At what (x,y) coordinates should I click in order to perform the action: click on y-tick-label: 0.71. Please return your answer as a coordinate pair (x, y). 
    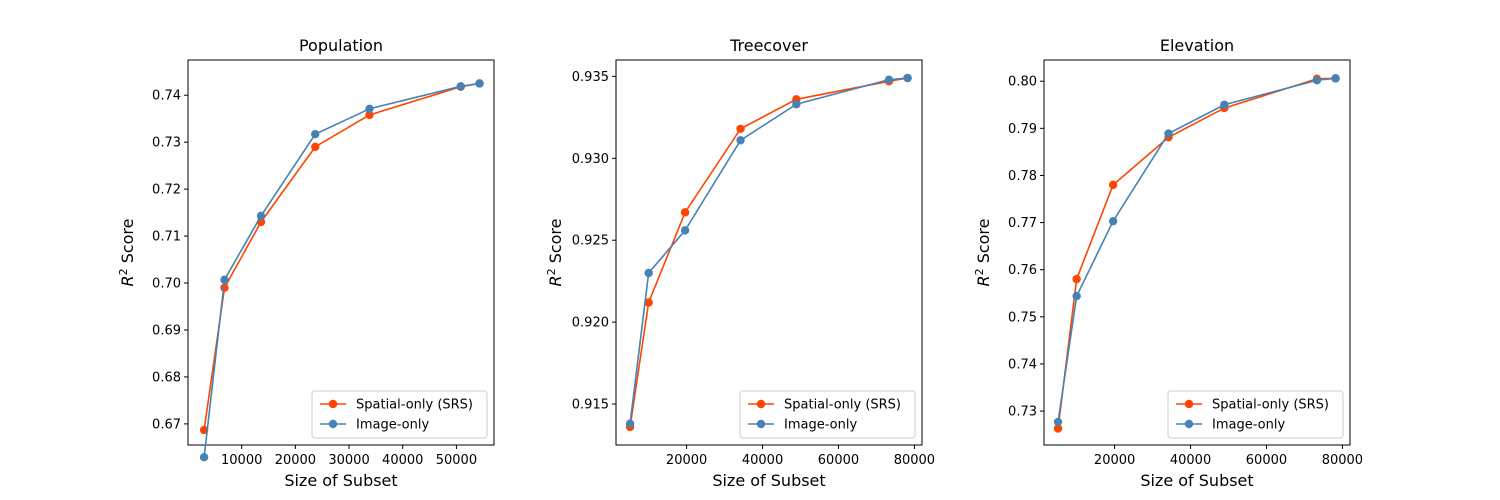
    Looking at the image, I should click on (166, 237).